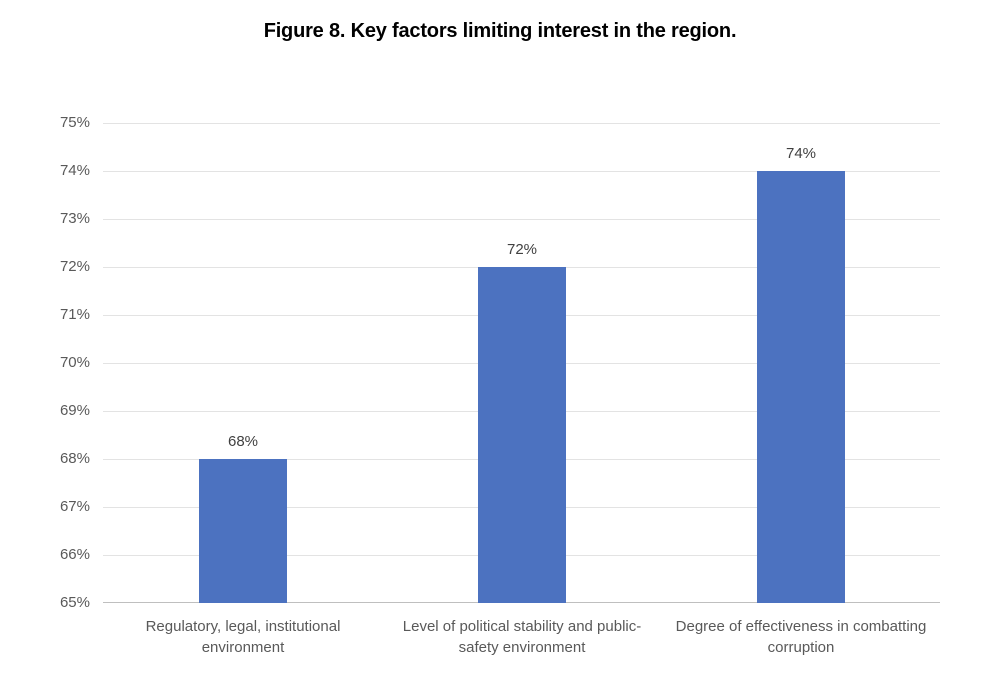 This screenshot has width=1000, height=682. I want to click on y-axis-tick-label: 68%, so click(74, 458).